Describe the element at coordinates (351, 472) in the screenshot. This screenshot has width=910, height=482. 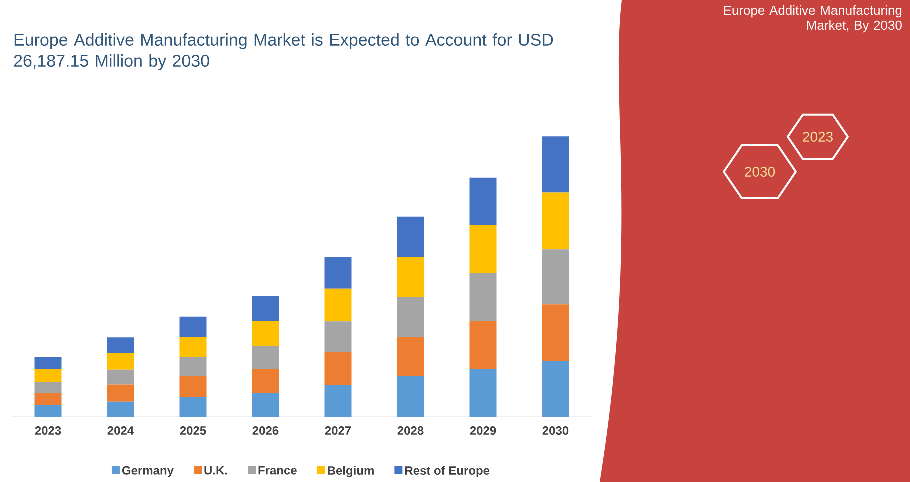
I see `legend-label: Belgium` at that location.